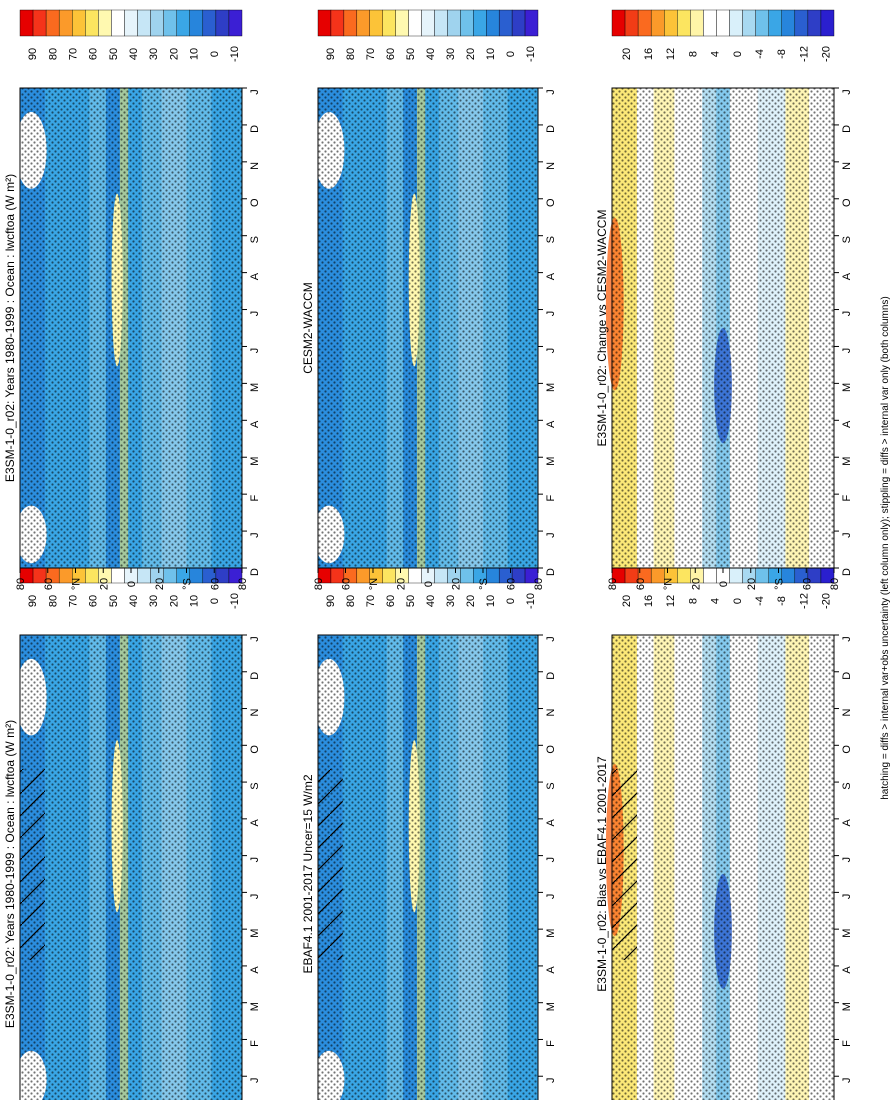  What do you see at coordinates (374, 584) in the screenshot?
I see `p-mr-lat-label: °N` at bounding box center [374, 584].